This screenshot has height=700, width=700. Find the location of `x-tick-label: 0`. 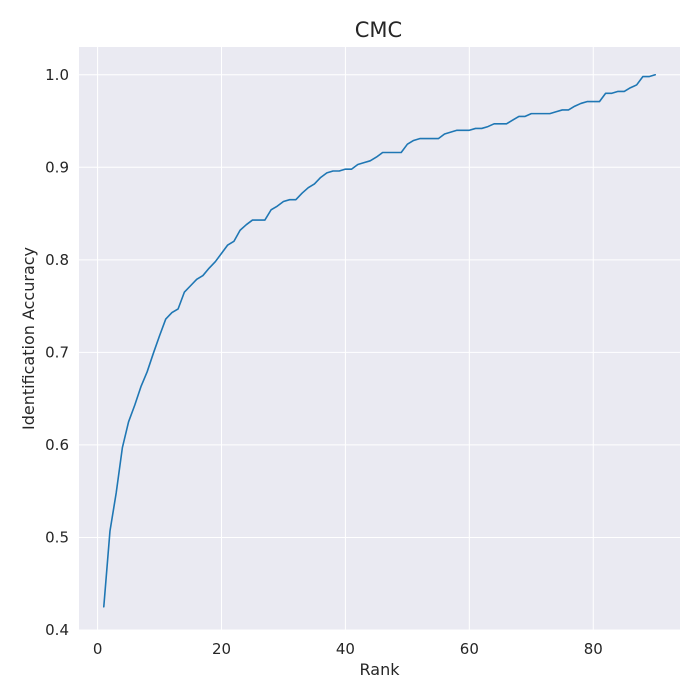

x-tick-label: 0 is located at coordinates (98, 649).